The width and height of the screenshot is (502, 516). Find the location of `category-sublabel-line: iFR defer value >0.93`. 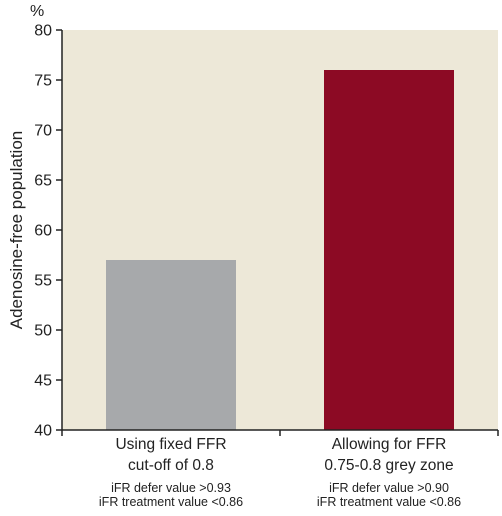

category-sublabel-line: iFR defer value >0.93 is located at coordinates (171, 488).